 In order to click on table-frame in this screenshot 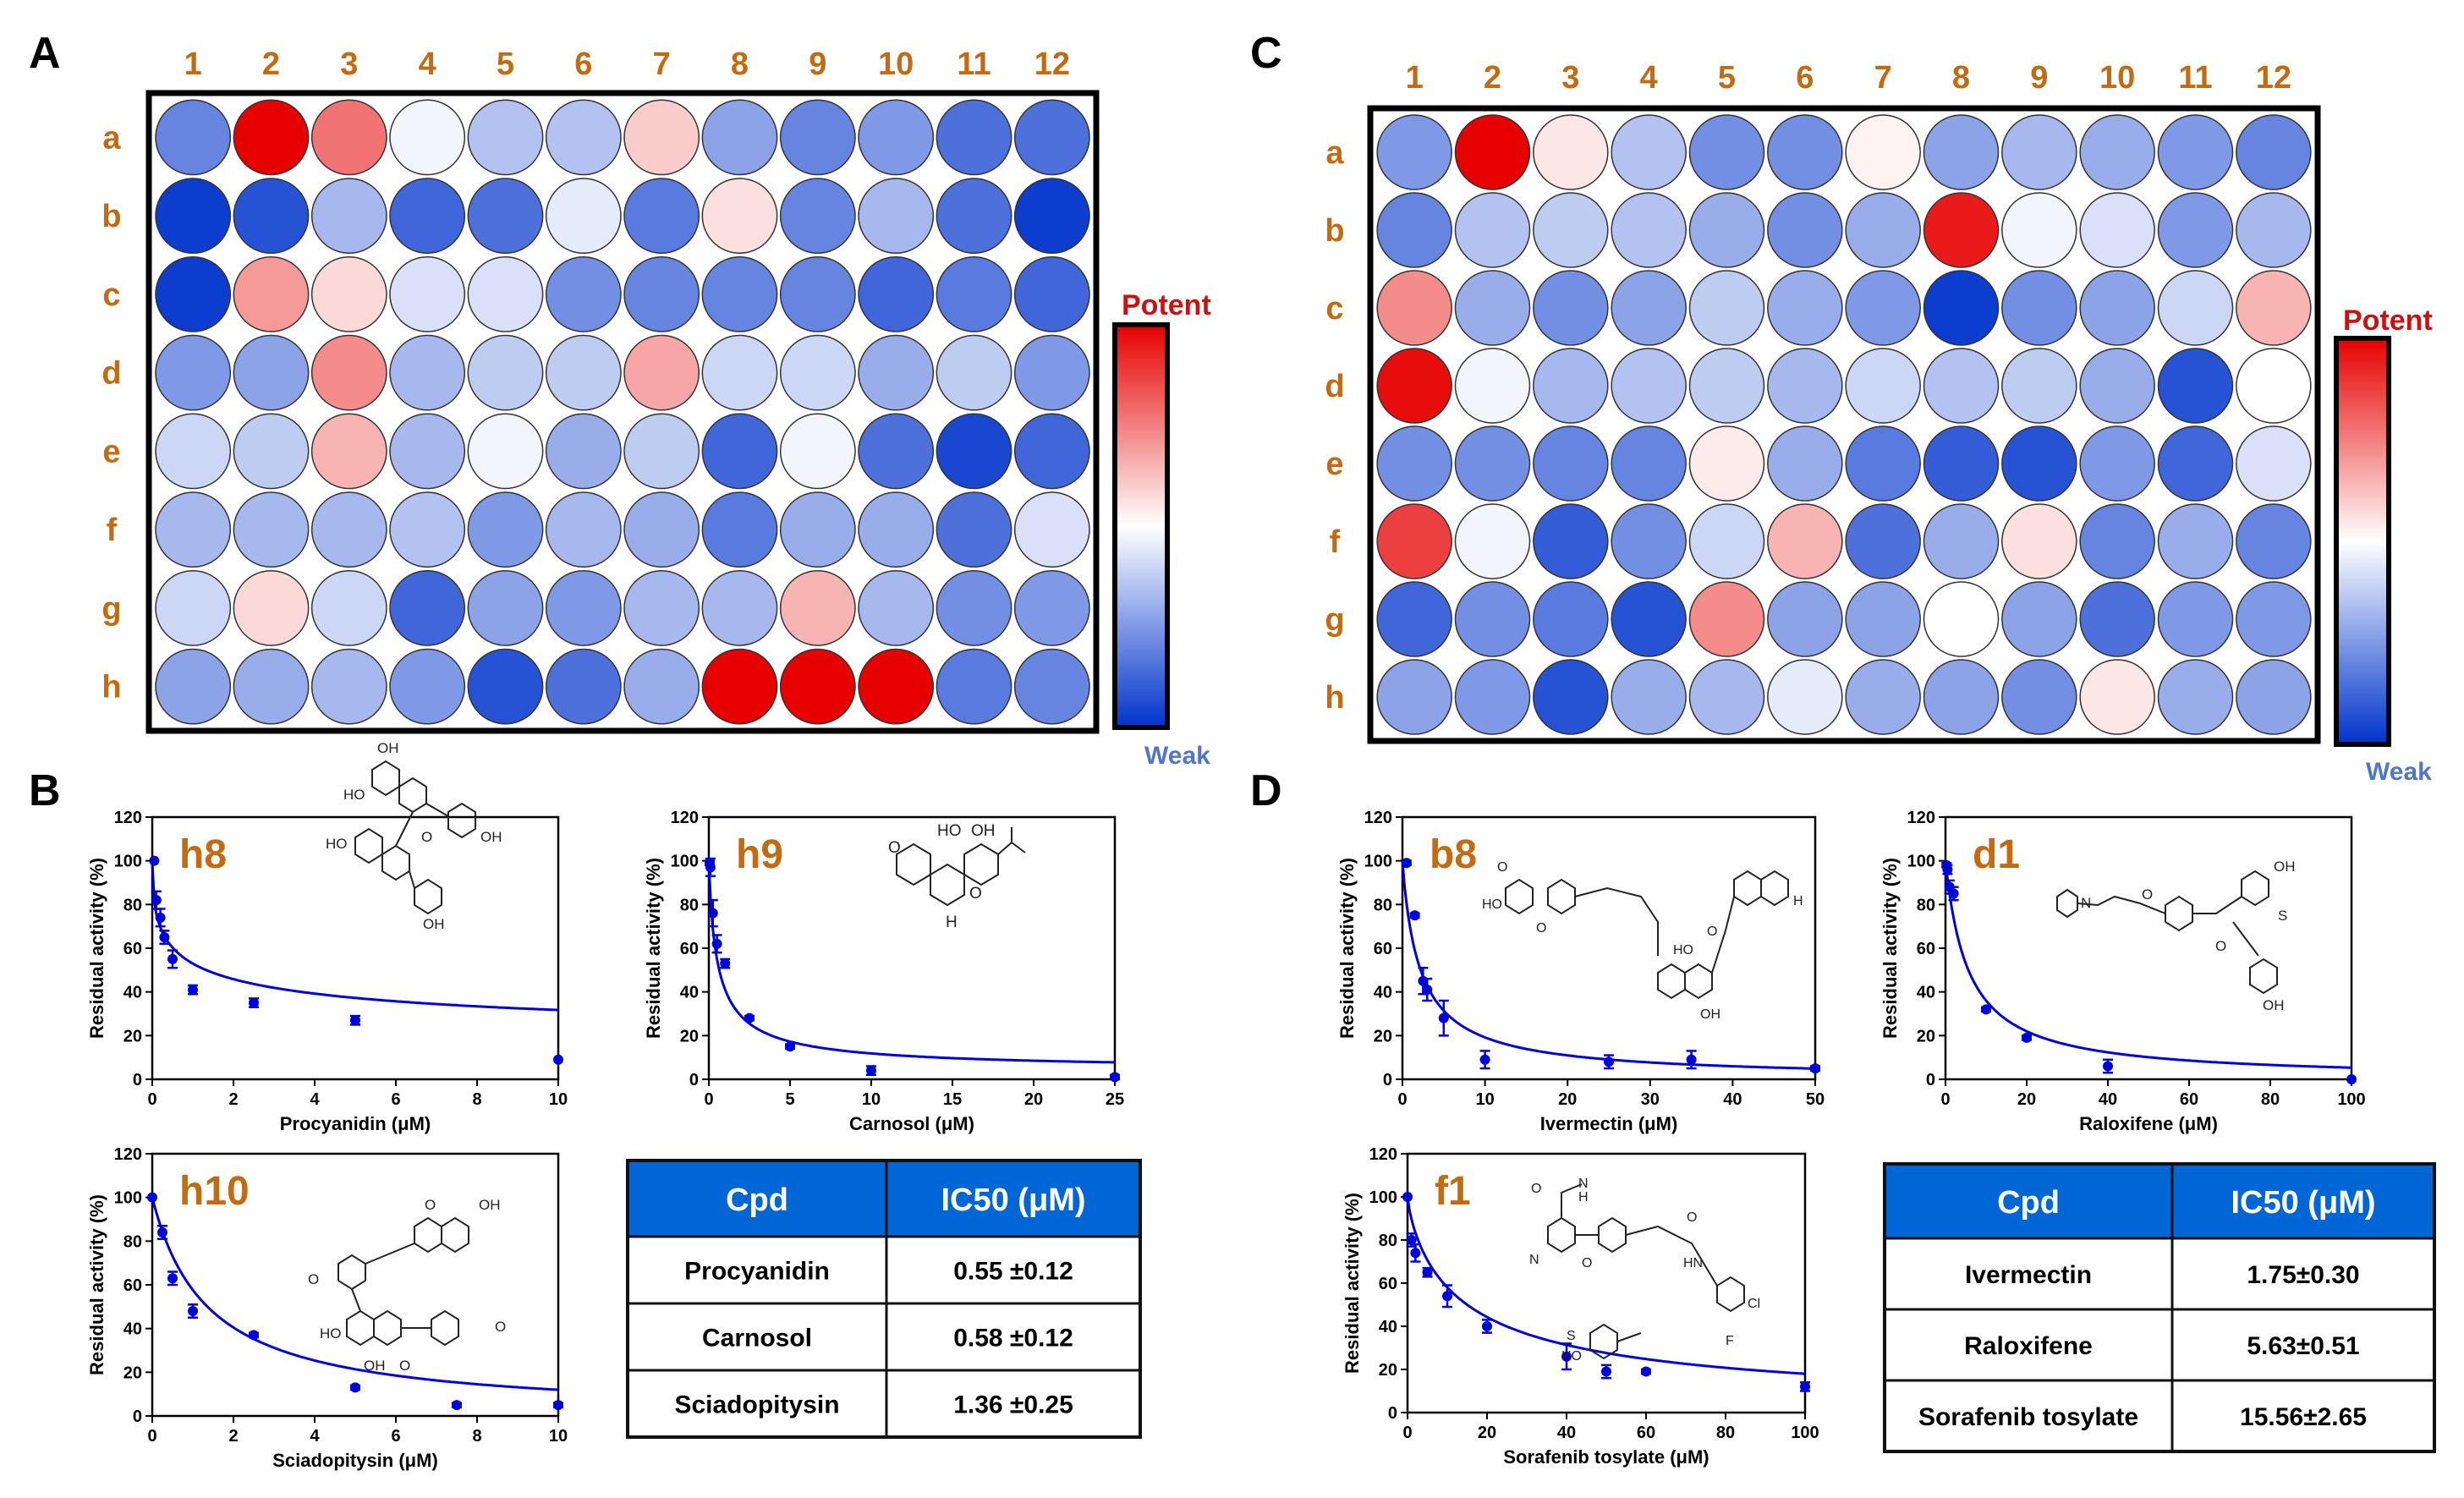, I will do `click(2159, 1307)`.